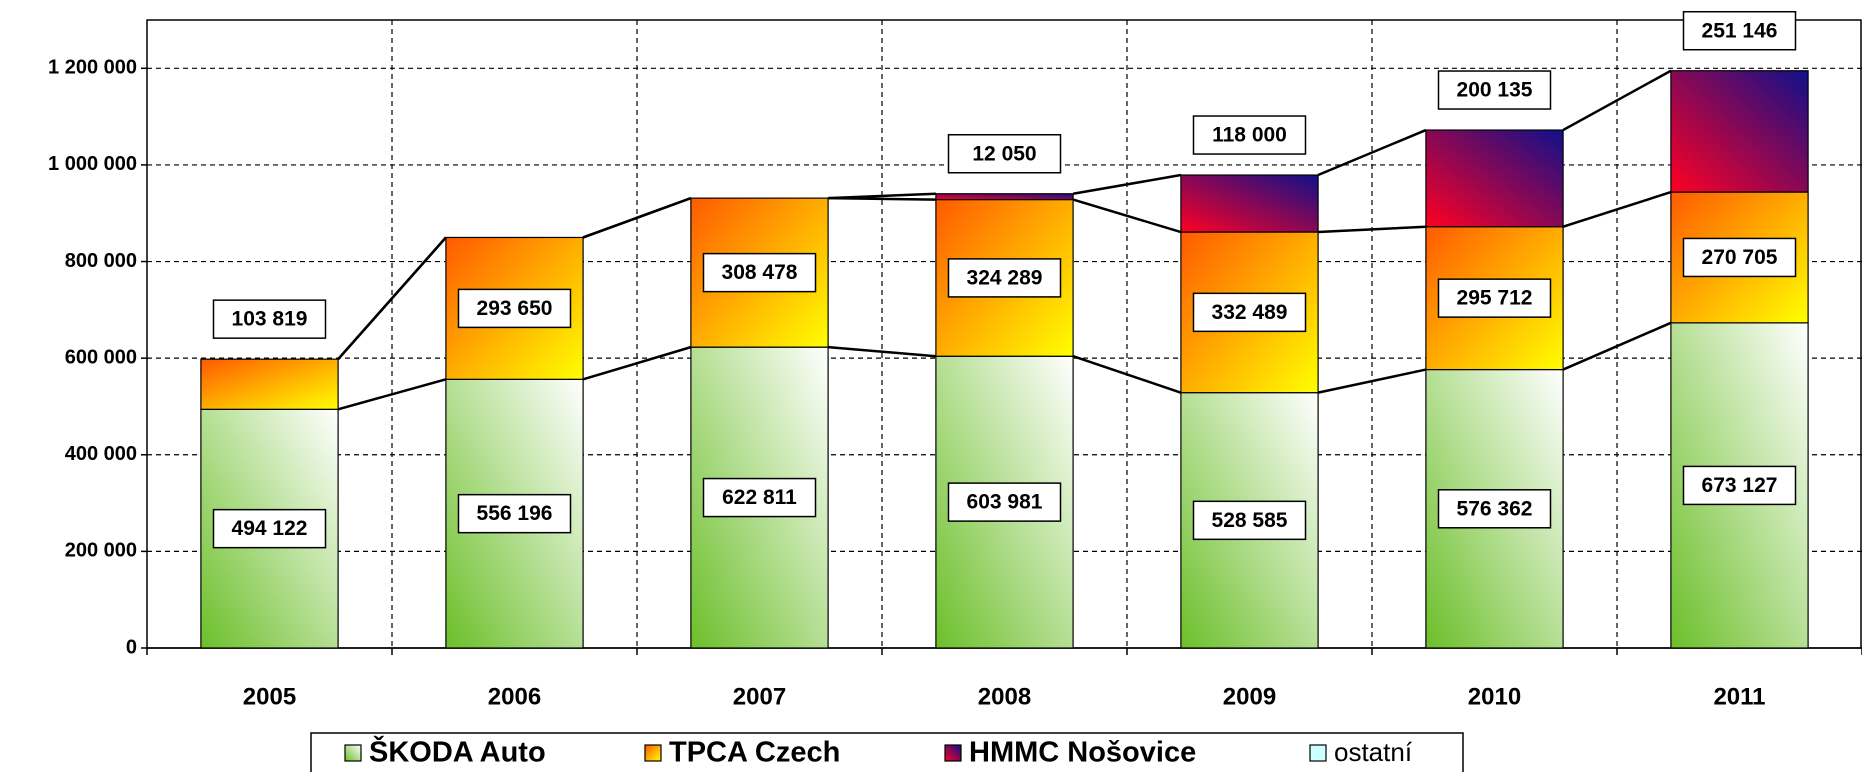  I want to click on value-label: 308 478, so click(760, 272).